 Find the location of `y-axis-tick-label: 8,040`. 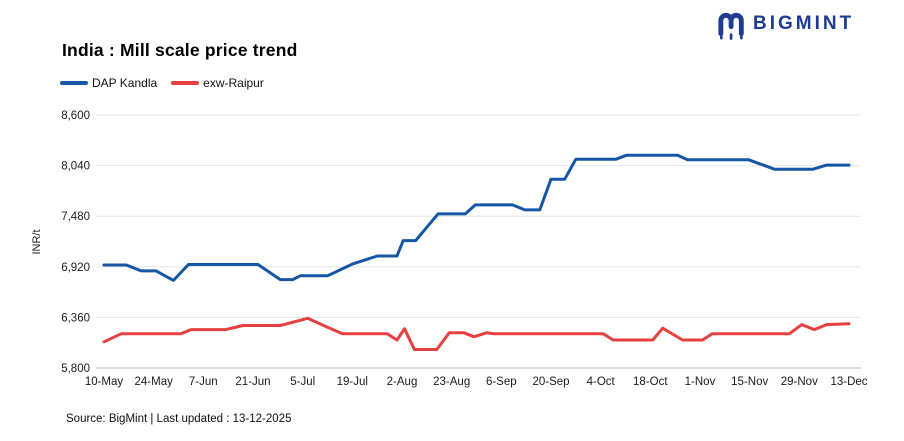

y-axis-tick-label: 8,040 is located at coordinates (75, 167).